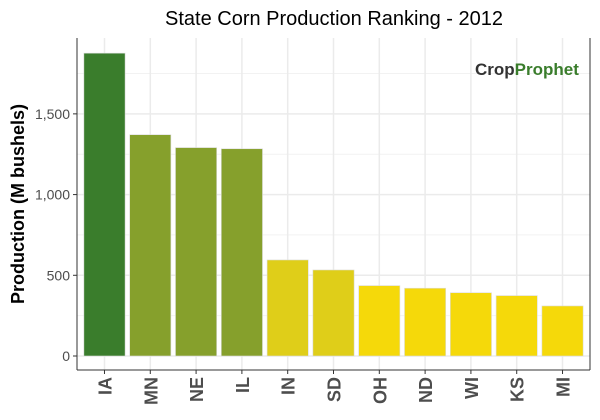 Image resolution: width=600 pixels, height=420 pixels. I want to click on bar-MI, so click(562, 331).